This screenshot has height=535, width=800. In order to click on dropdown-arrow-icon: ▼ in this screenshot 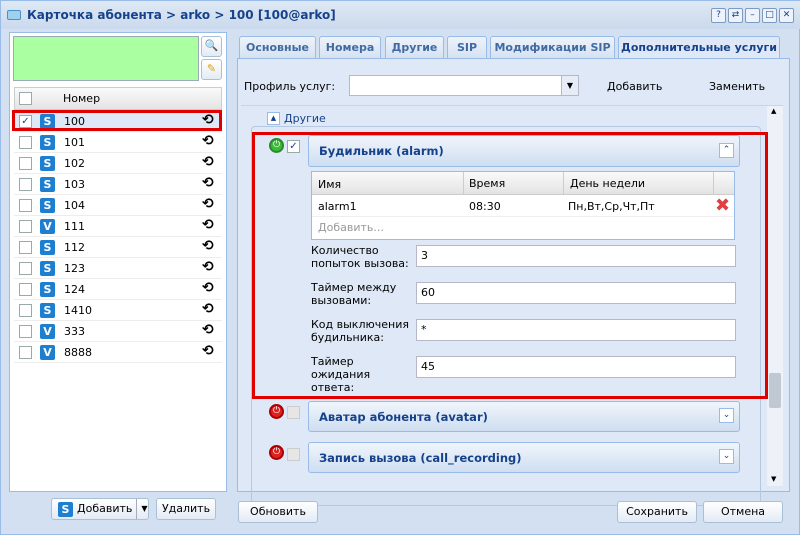, I will do `click(142, 509)`.